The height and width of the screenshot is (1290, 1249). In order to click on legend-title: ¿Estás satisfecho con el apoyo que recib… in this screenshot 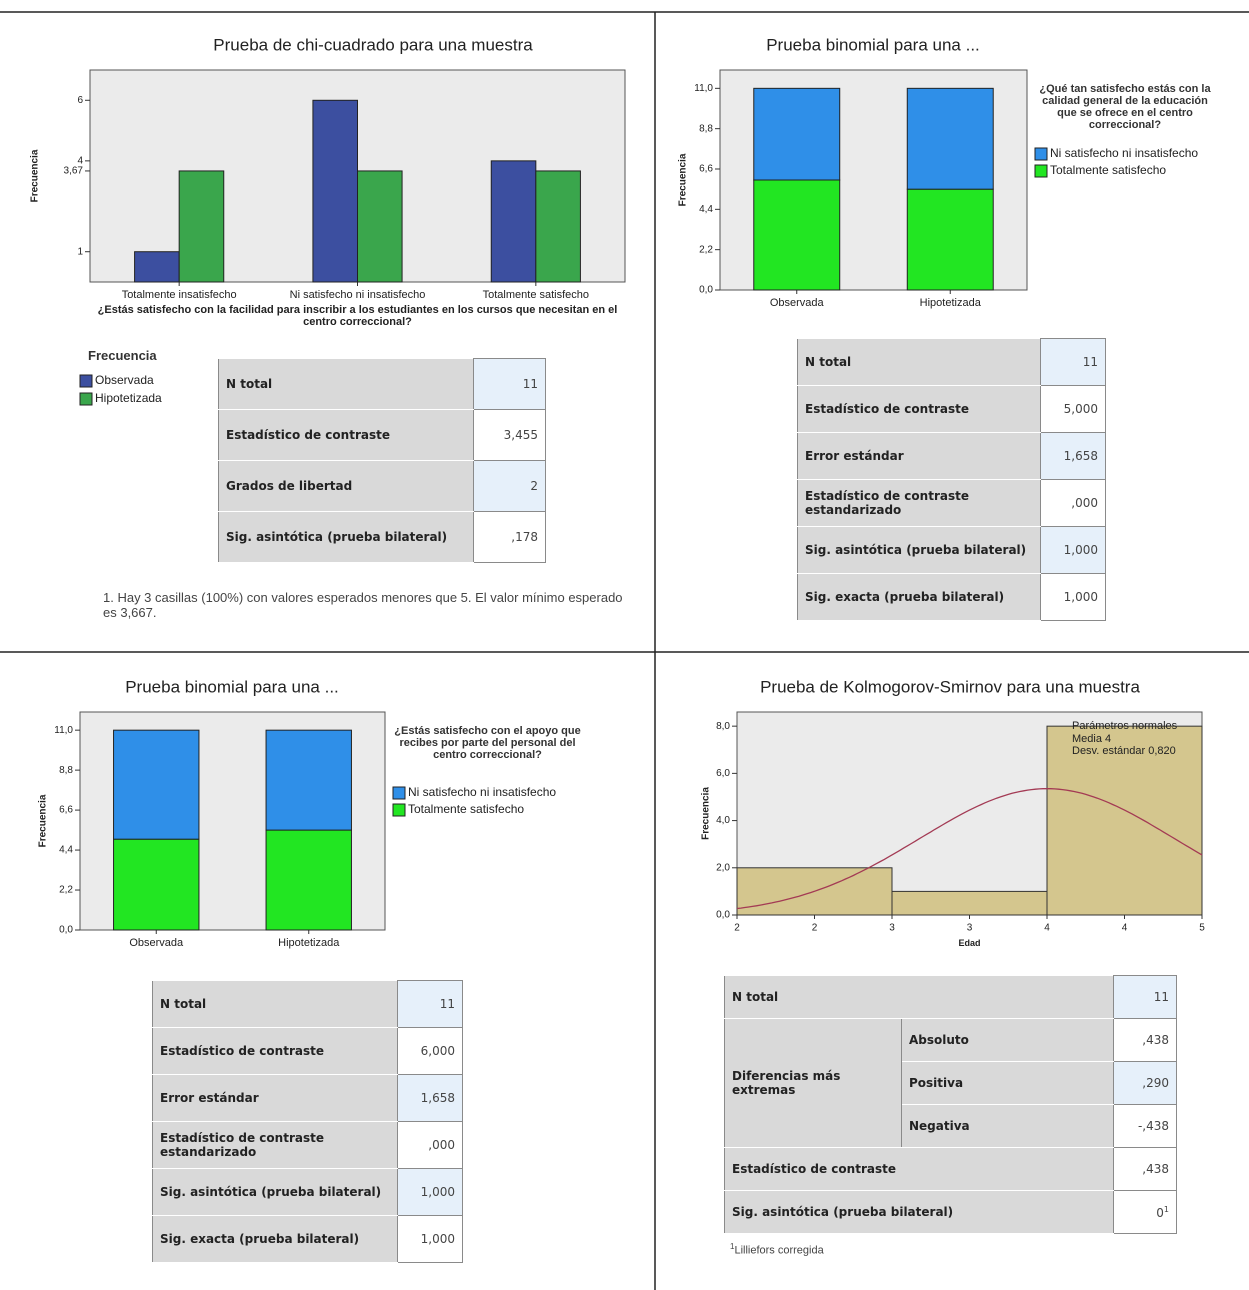, I will do `click(487, 743)`.